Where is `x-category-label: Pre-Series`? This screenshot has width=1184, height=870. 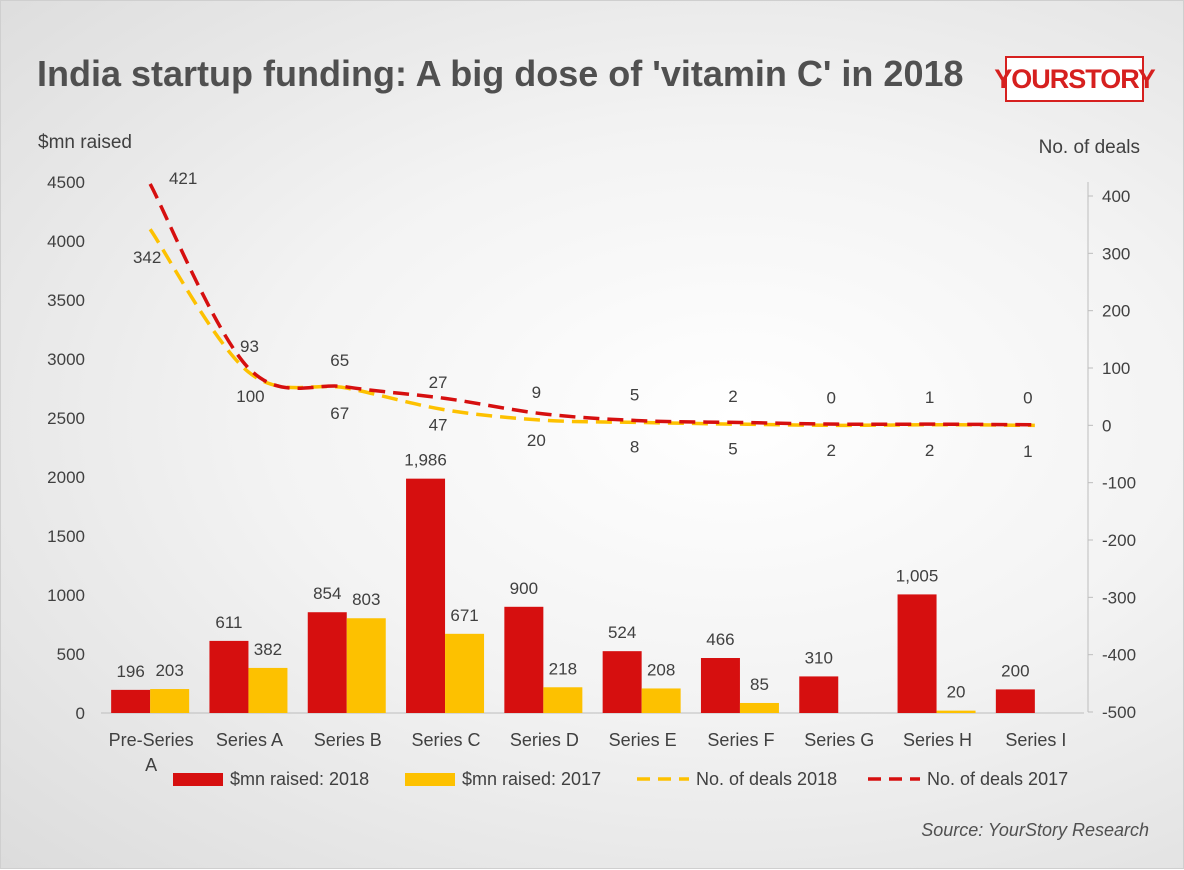 x-category-label: Pre-Series is located at coordinates (151, 740).